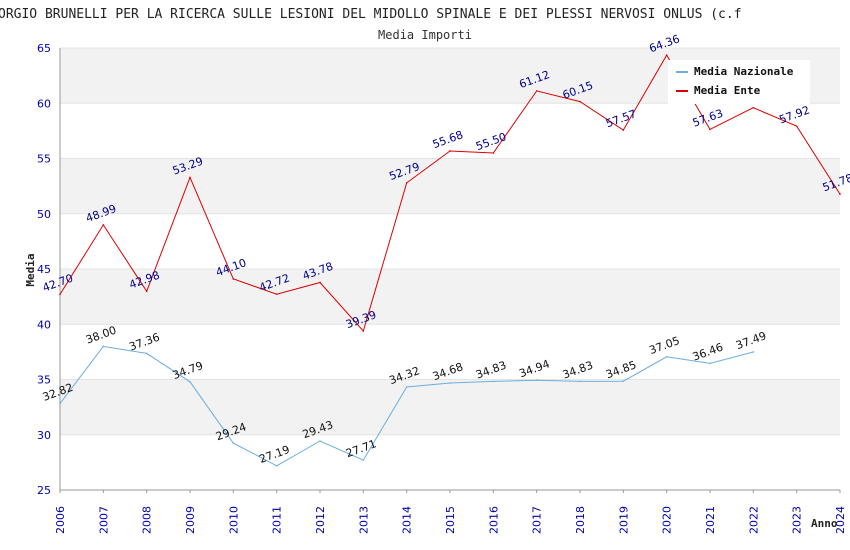 This screenshot has width=850, height=550. I want to click on y-tick-label: 40, so click(44, 324).